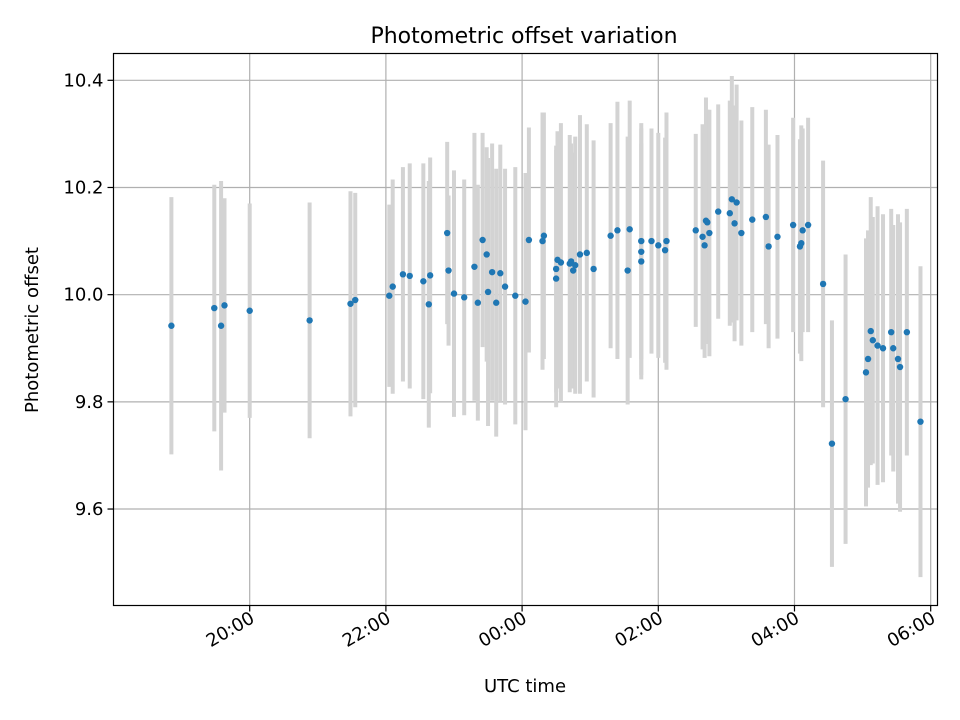 The width and height of the screenshot is (960, 720). I want to click on chart-title: Photometric offset variation, so click(523, 36).